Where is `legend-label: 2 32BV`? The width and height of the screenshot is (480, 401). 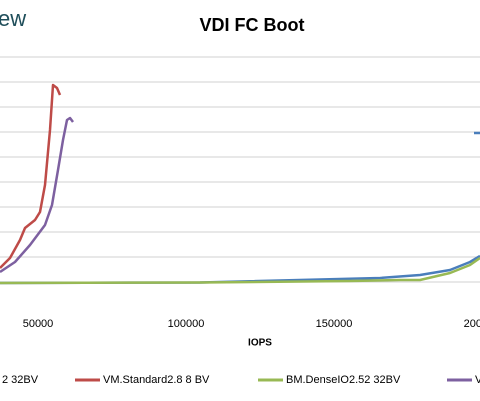 legend-label: 2 32BV is located at coordinates (20, 380).